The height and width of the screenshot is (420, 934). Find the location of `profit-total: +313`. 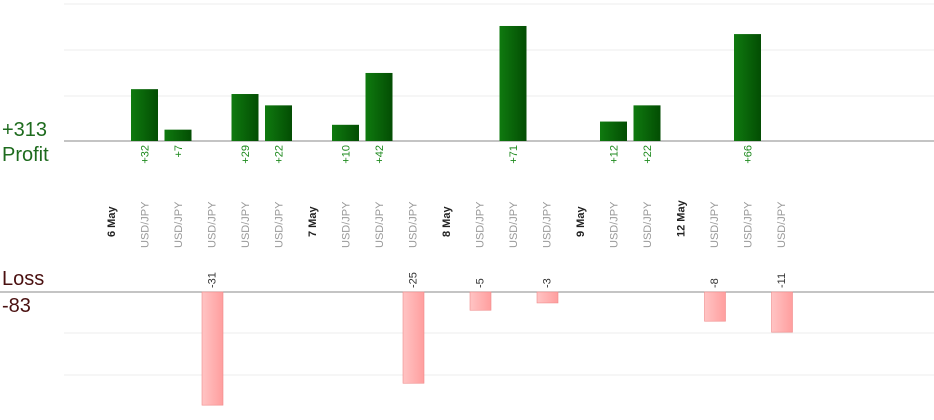

profit-total: +313 is located at coordinates (25, 130).